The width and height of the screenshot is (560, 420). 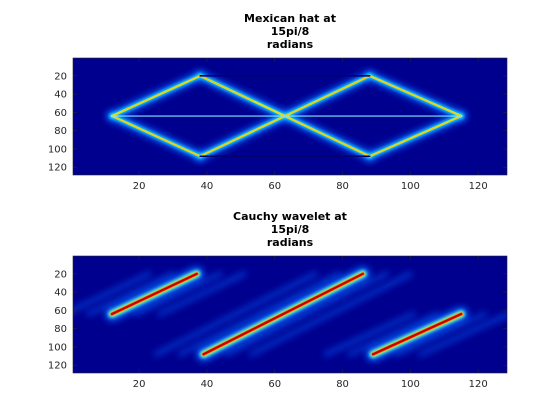 I want to click on bottom-plot-title: Cauchy wavelet at 15pi/8 radians, so click(x=290, y=229).